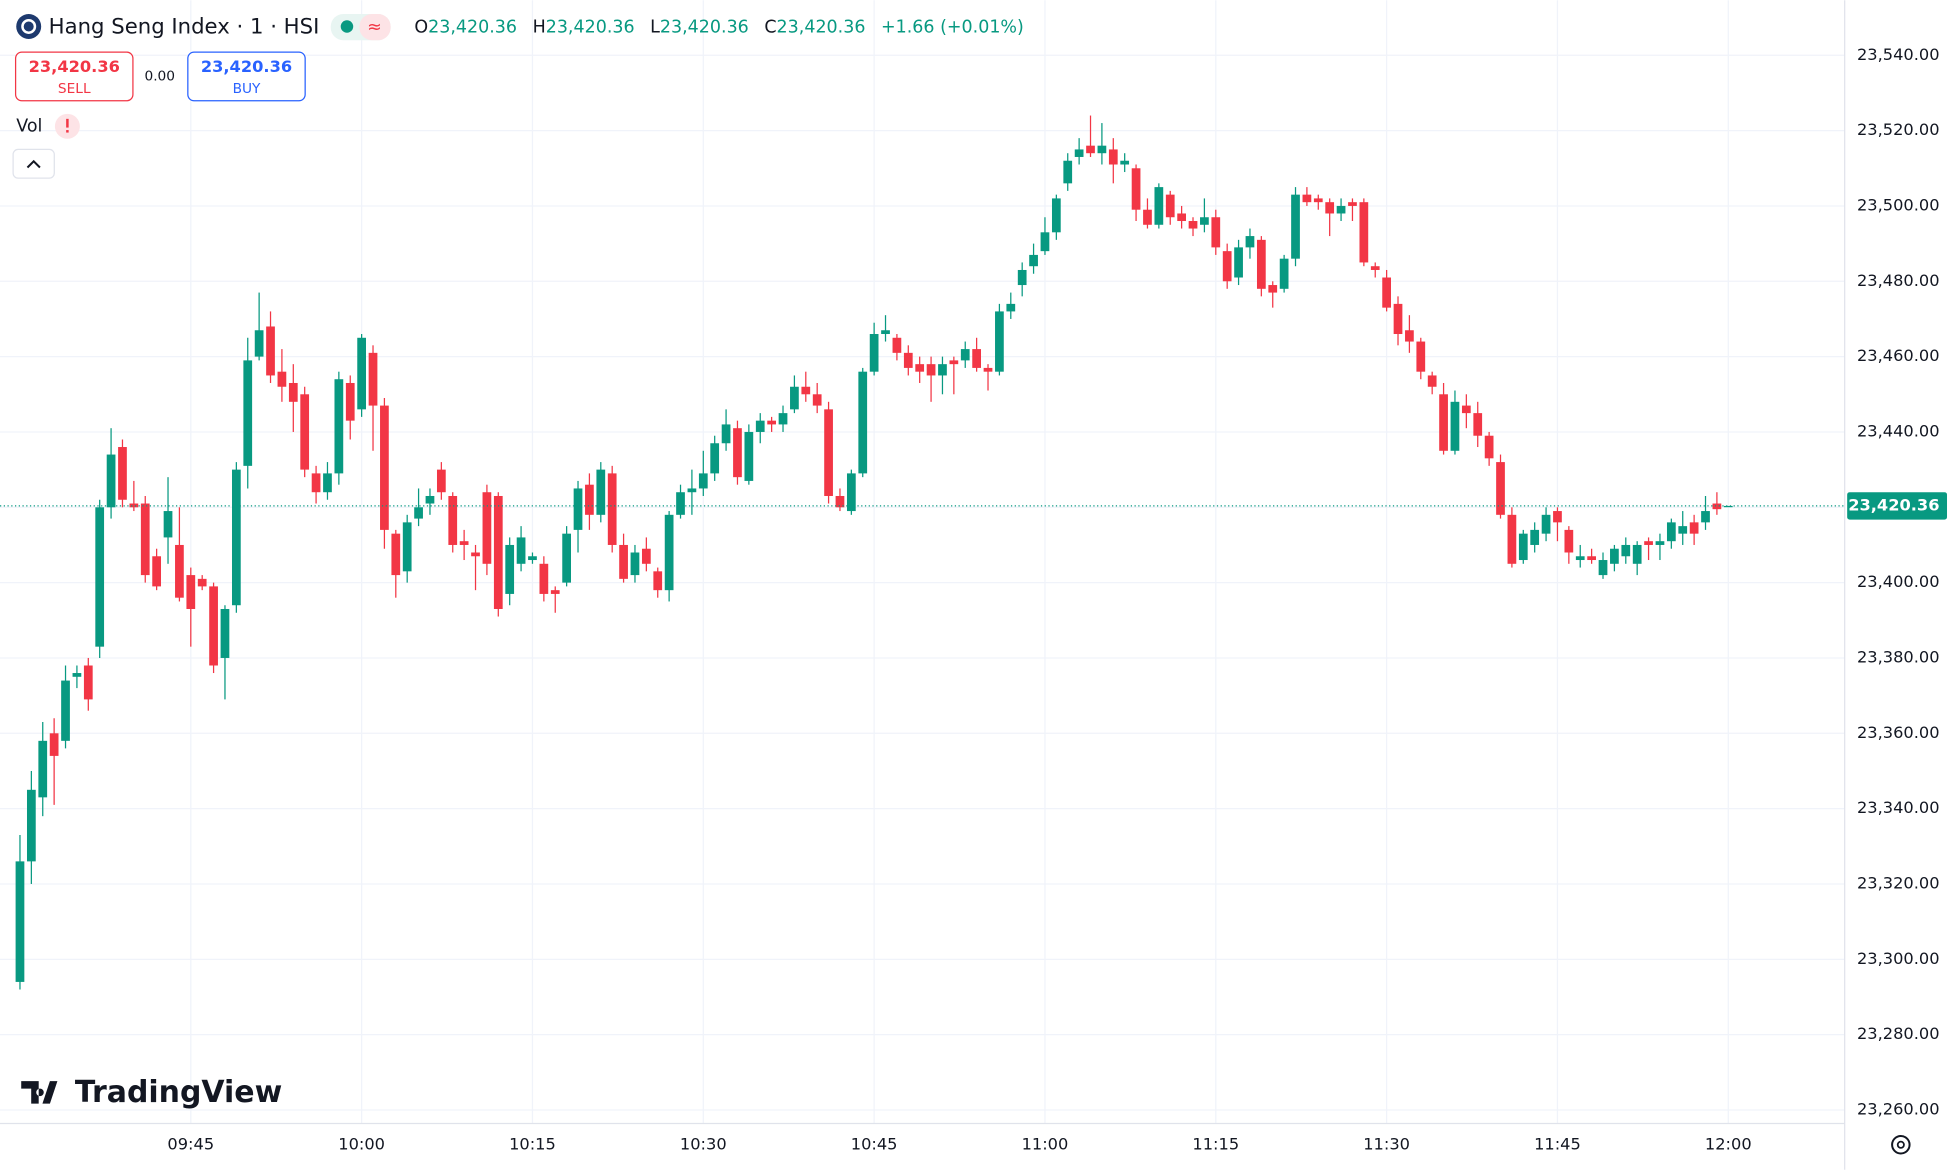 The height and width of the screenshot is (1170, 1957). I want to click on status-pill, so click(375, 27).